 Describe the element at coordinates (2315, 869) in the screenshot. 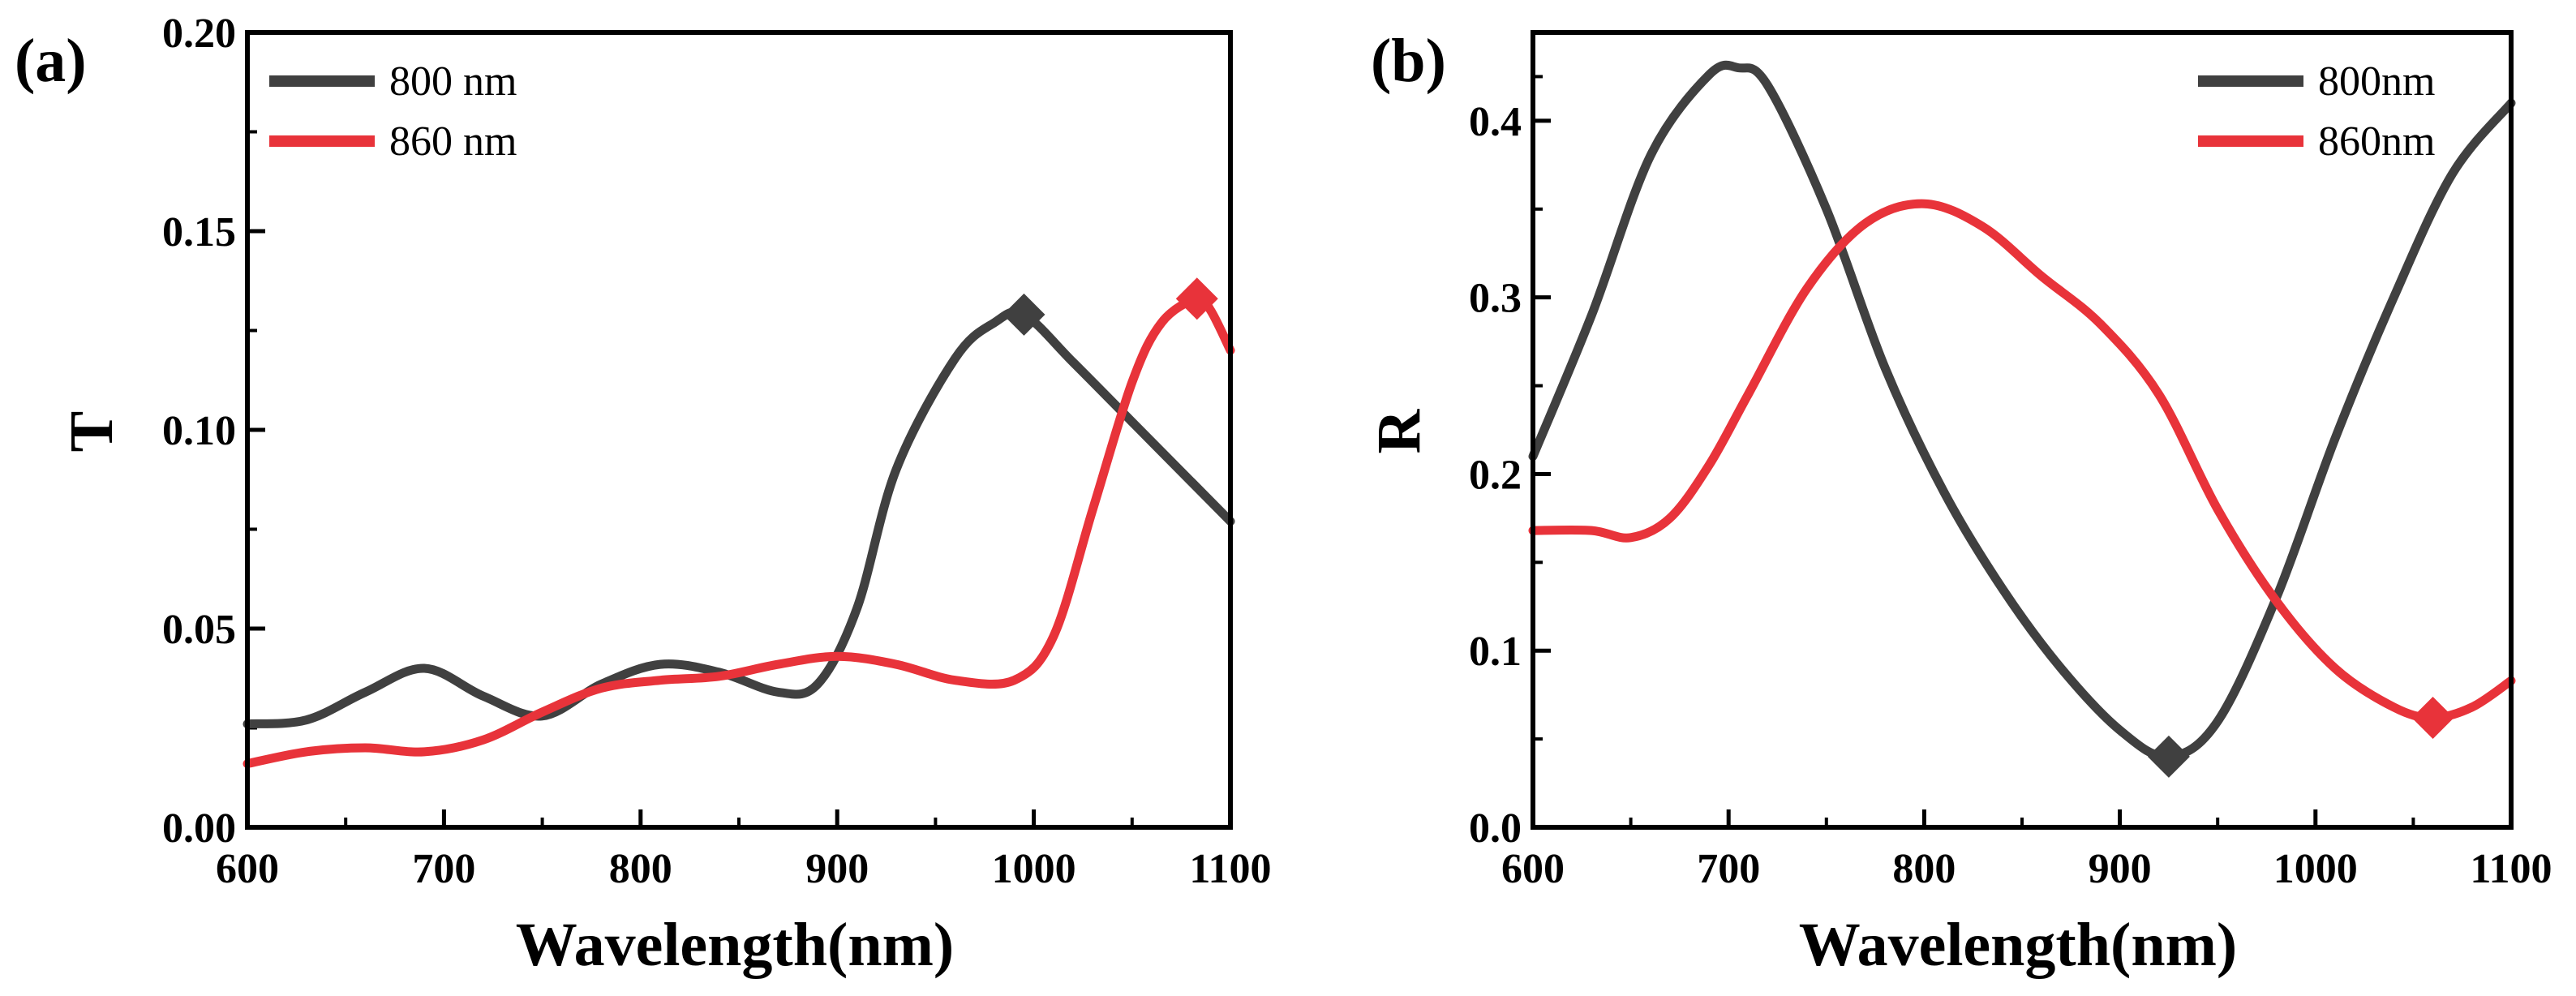

I see `panel-b-xtick-label: 1000` at that location.